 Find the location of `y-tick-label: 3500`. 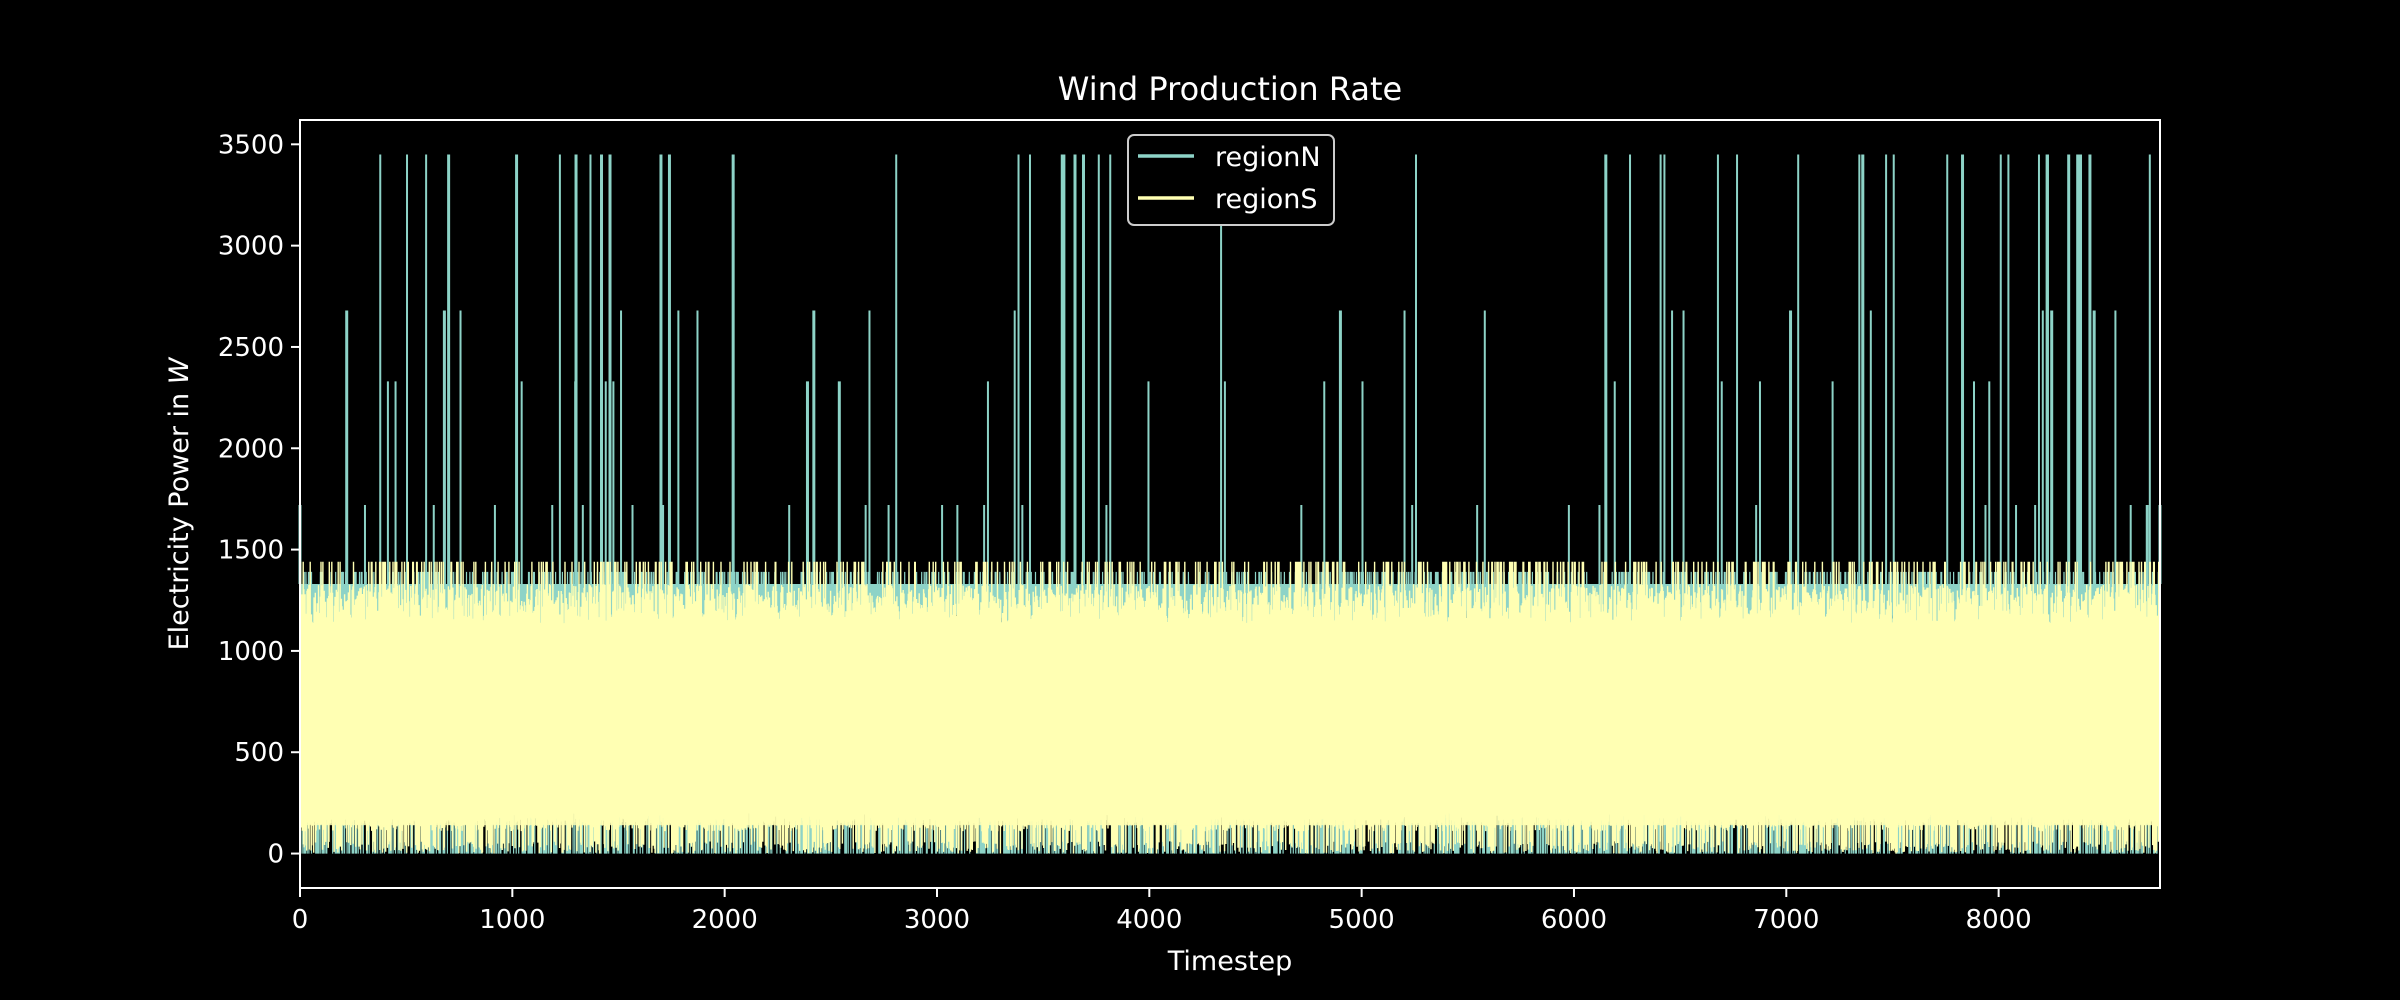

y-tick-label: 3500 is located at coordinates (251, 145).